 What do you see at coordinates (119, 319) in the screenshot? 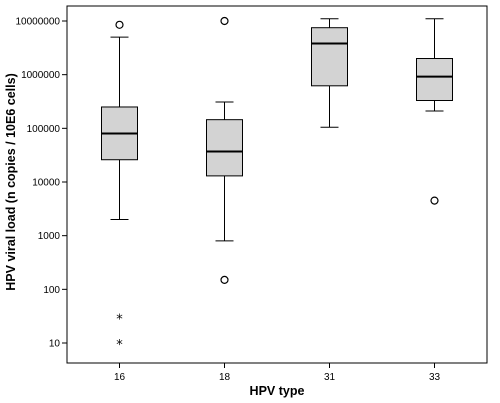
I see `extreme-16-0: *` at bounding box center [119, 319].